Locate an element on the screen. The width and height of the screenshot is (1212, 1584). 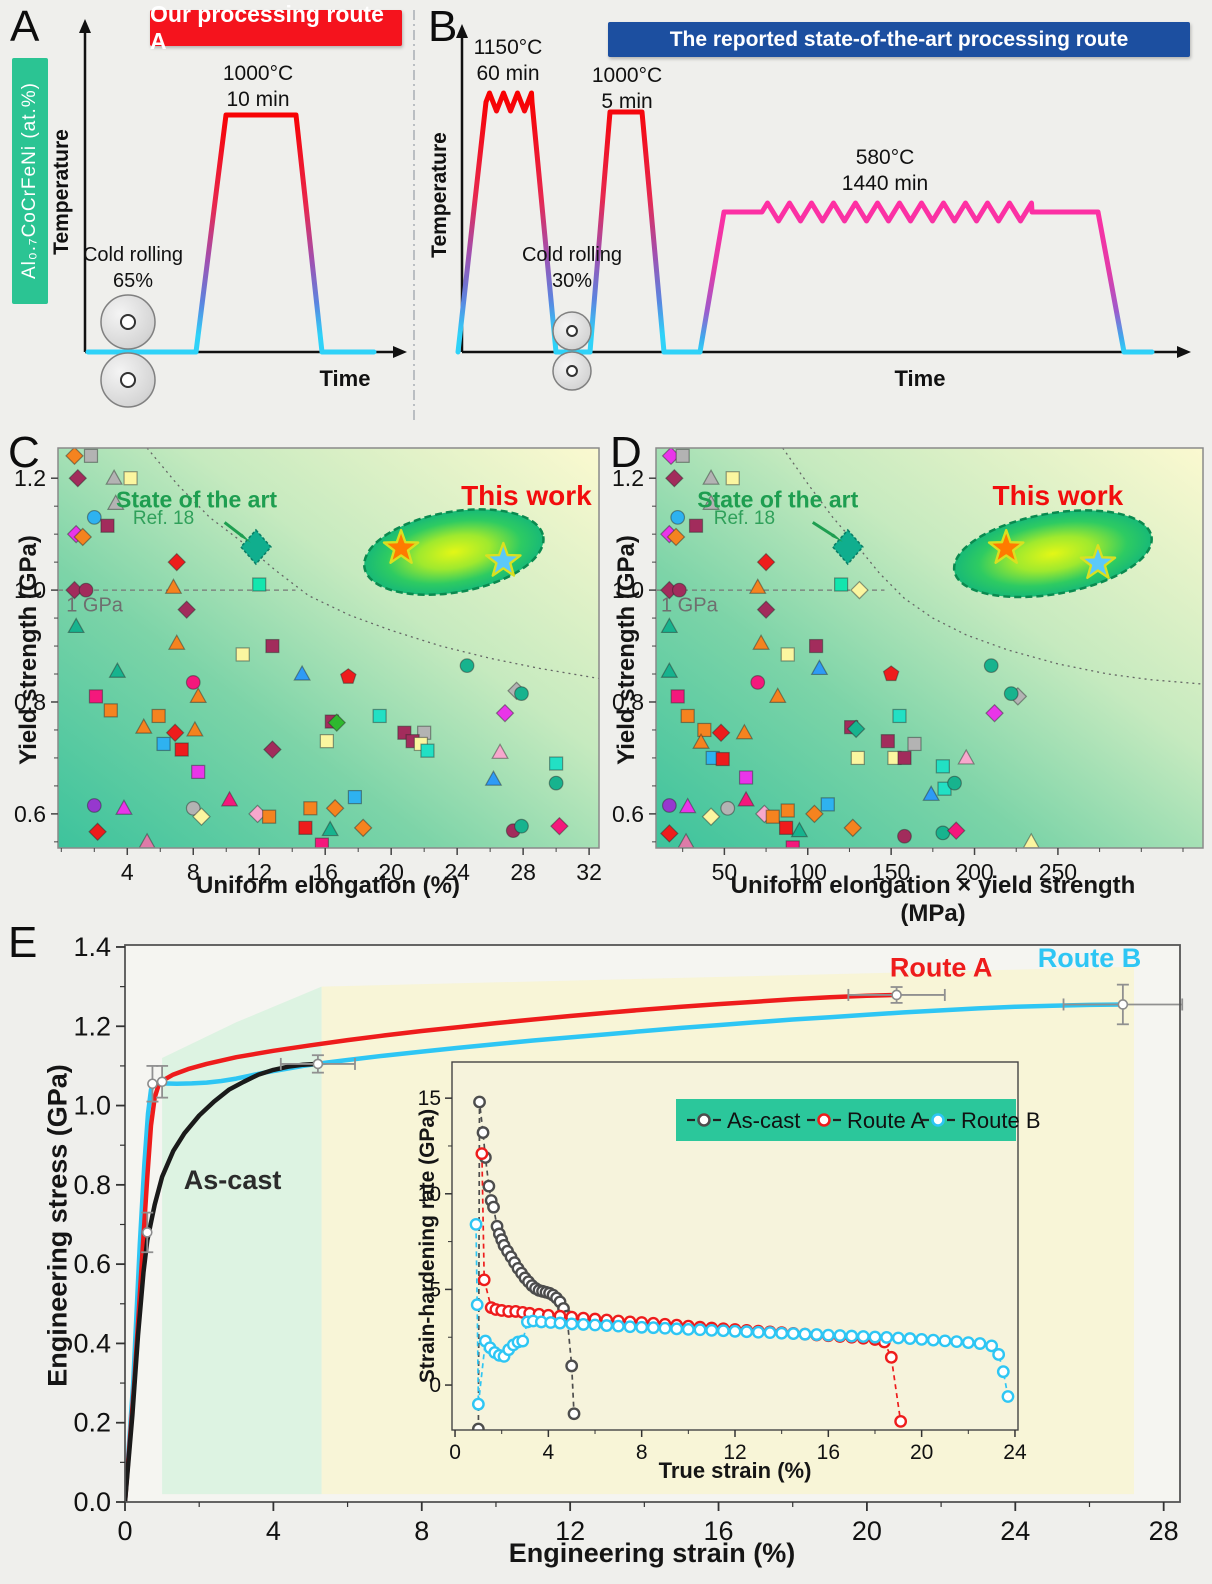
c-x-tick-label: 28 is located at coordinates (523, 872).